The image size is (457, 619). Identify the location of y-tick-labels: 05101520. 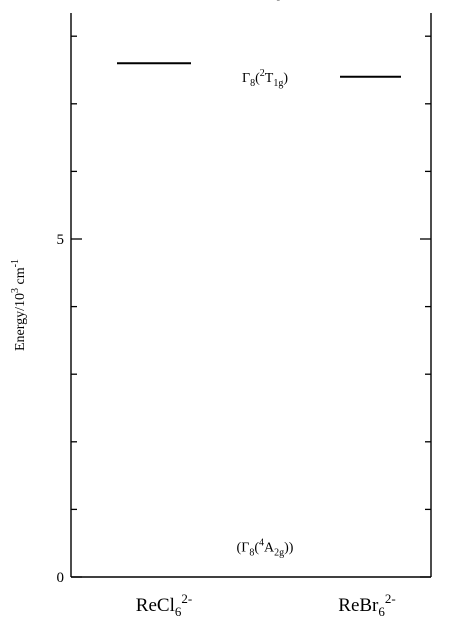
(61, 409).